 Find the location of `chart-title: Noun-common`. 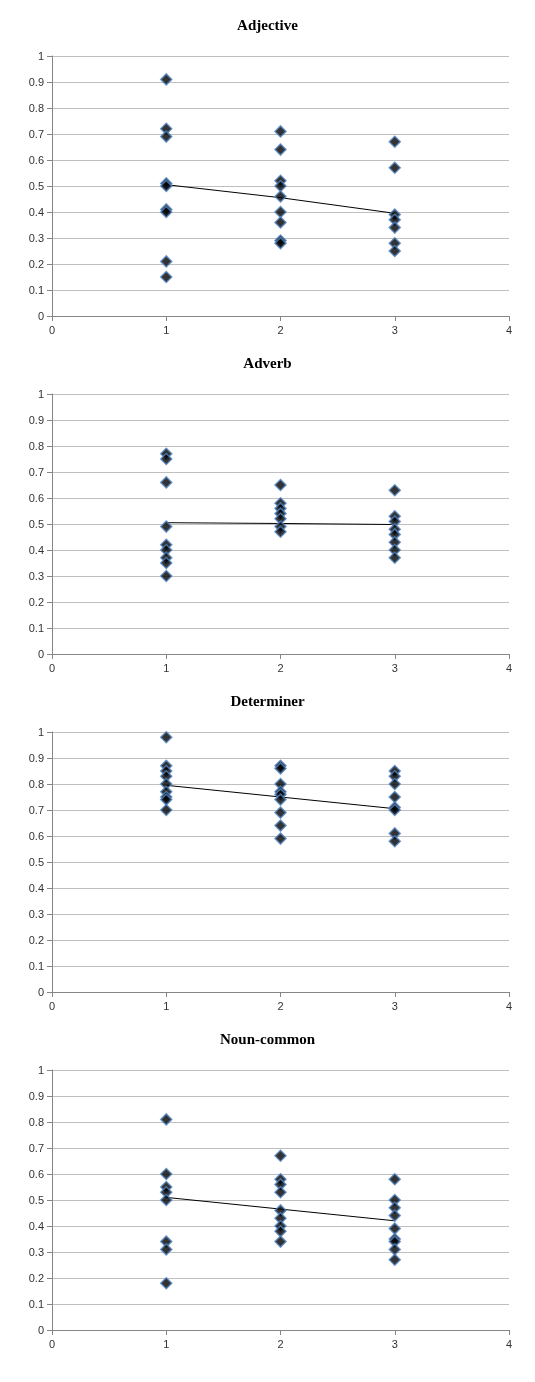

chart-title: Noun-common is located at coordinates (267, 1038).